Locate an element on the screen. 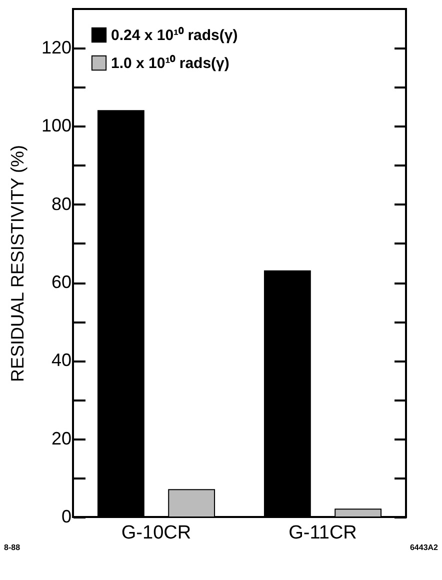 This screenshot has height=580, width=442. y-tick-label: 80 is located at coordinates (61, 204).